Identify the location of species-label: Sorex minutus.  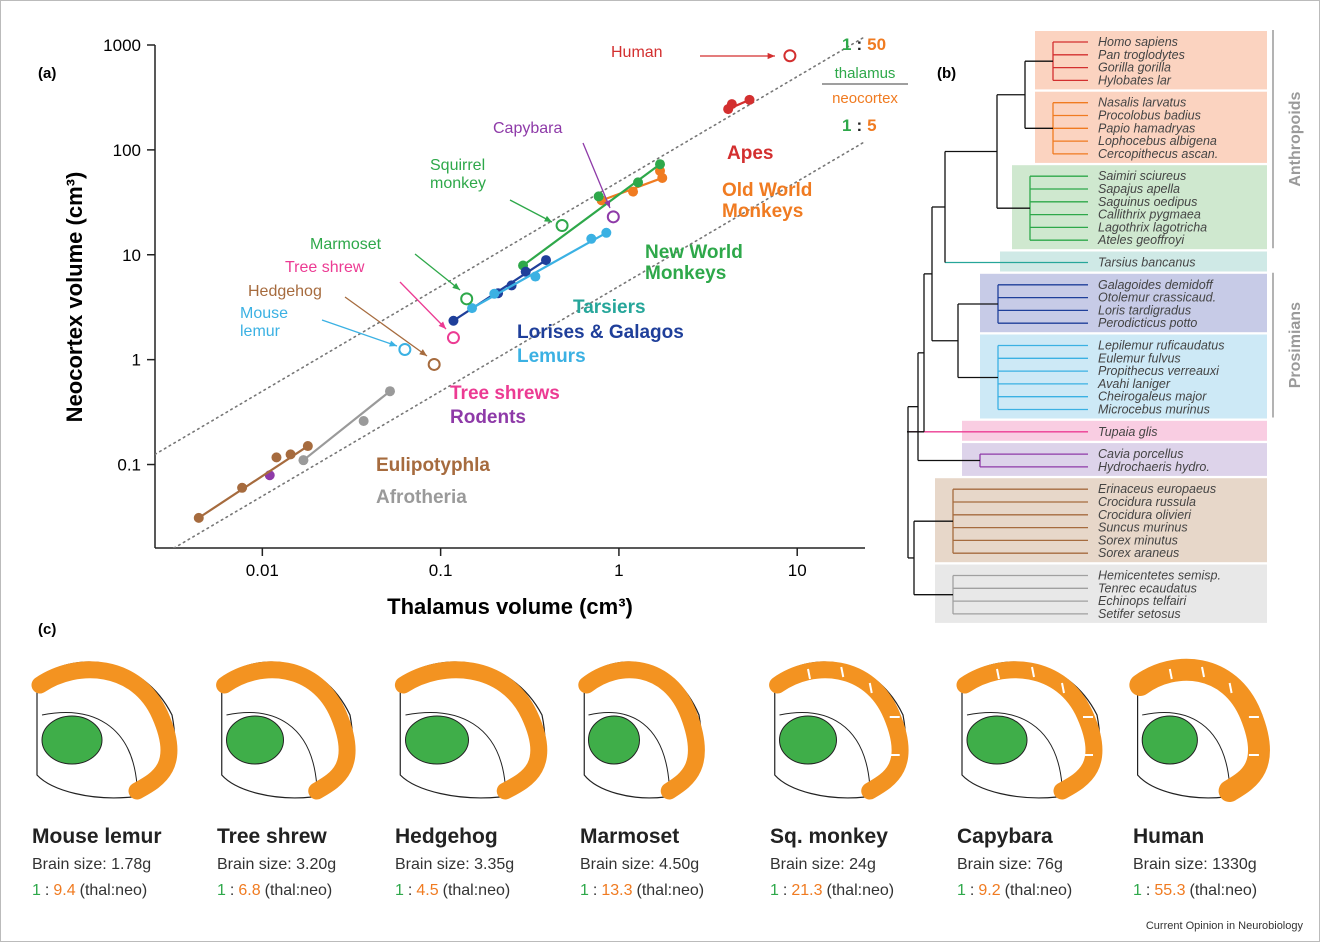
(1138, 540).